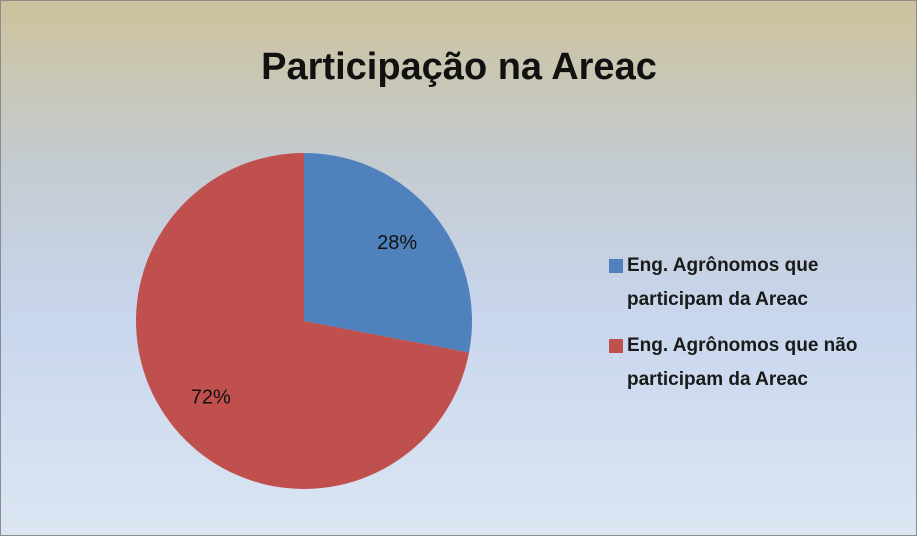 This screenshot has height=536, width=917. I want to click on chart-title: Participação na Areac, so click(459, 67).